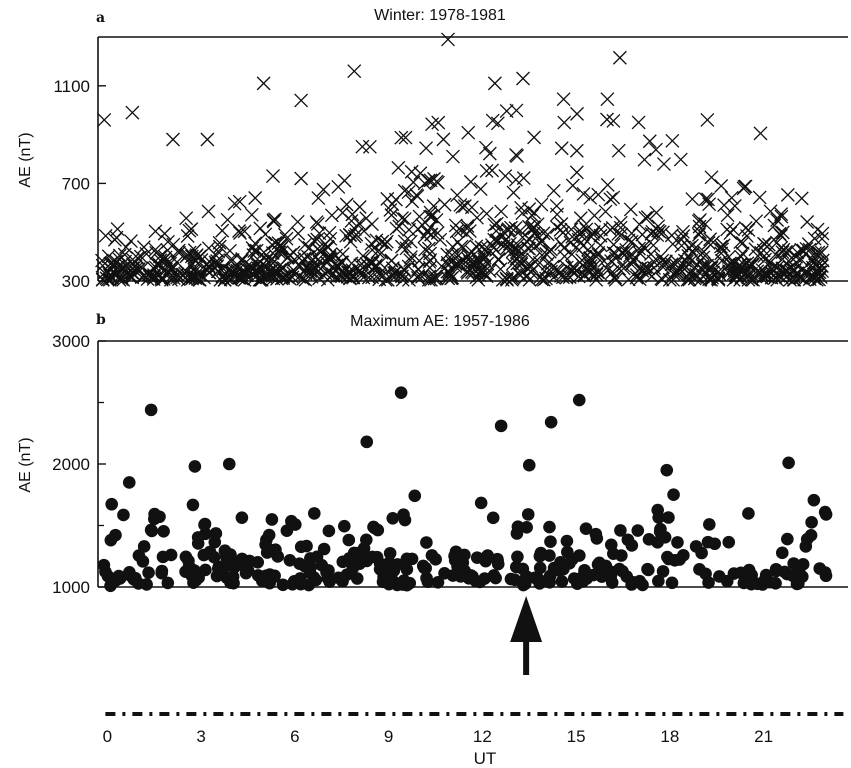  I want to click on x-tick-label: 12, so click(482, 736).